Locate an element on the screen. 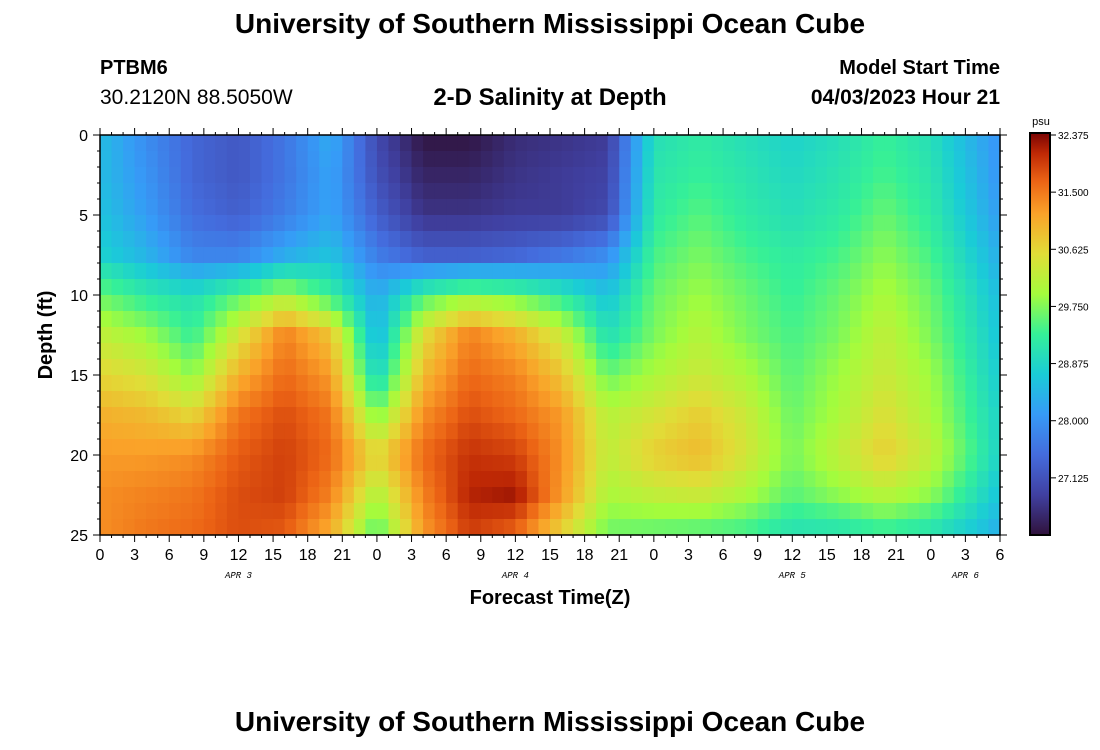 The height and width of the screenshot is (750, 1100). x-tick-label: 3 is located at coordinates (965, 555).